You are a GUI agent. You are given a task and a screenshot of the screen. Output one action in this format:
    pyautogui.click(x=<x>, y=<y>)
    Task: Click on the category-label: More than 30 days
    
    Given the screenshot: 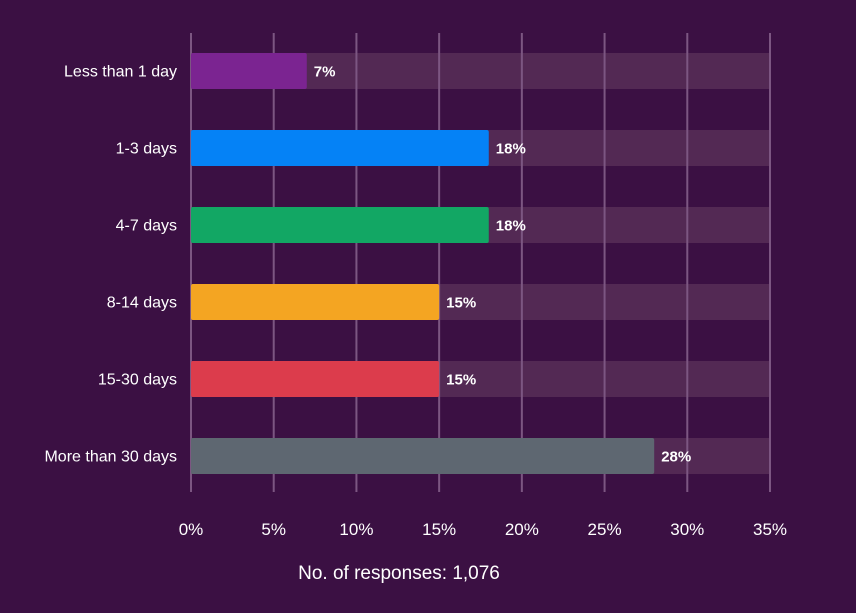 What is the action you would take?
    pyautogui.click(x=110, y=457)
    